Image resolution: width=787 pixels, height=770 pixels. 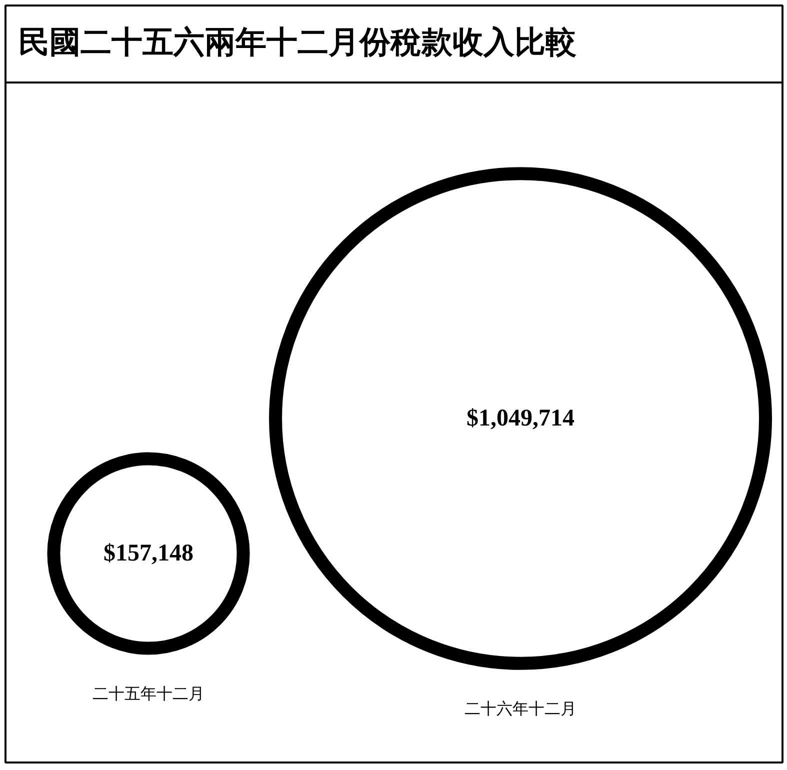 I want to click on text: 民國二十五六兩年十二月份稅款收入比較, so click(x=297, y=42).